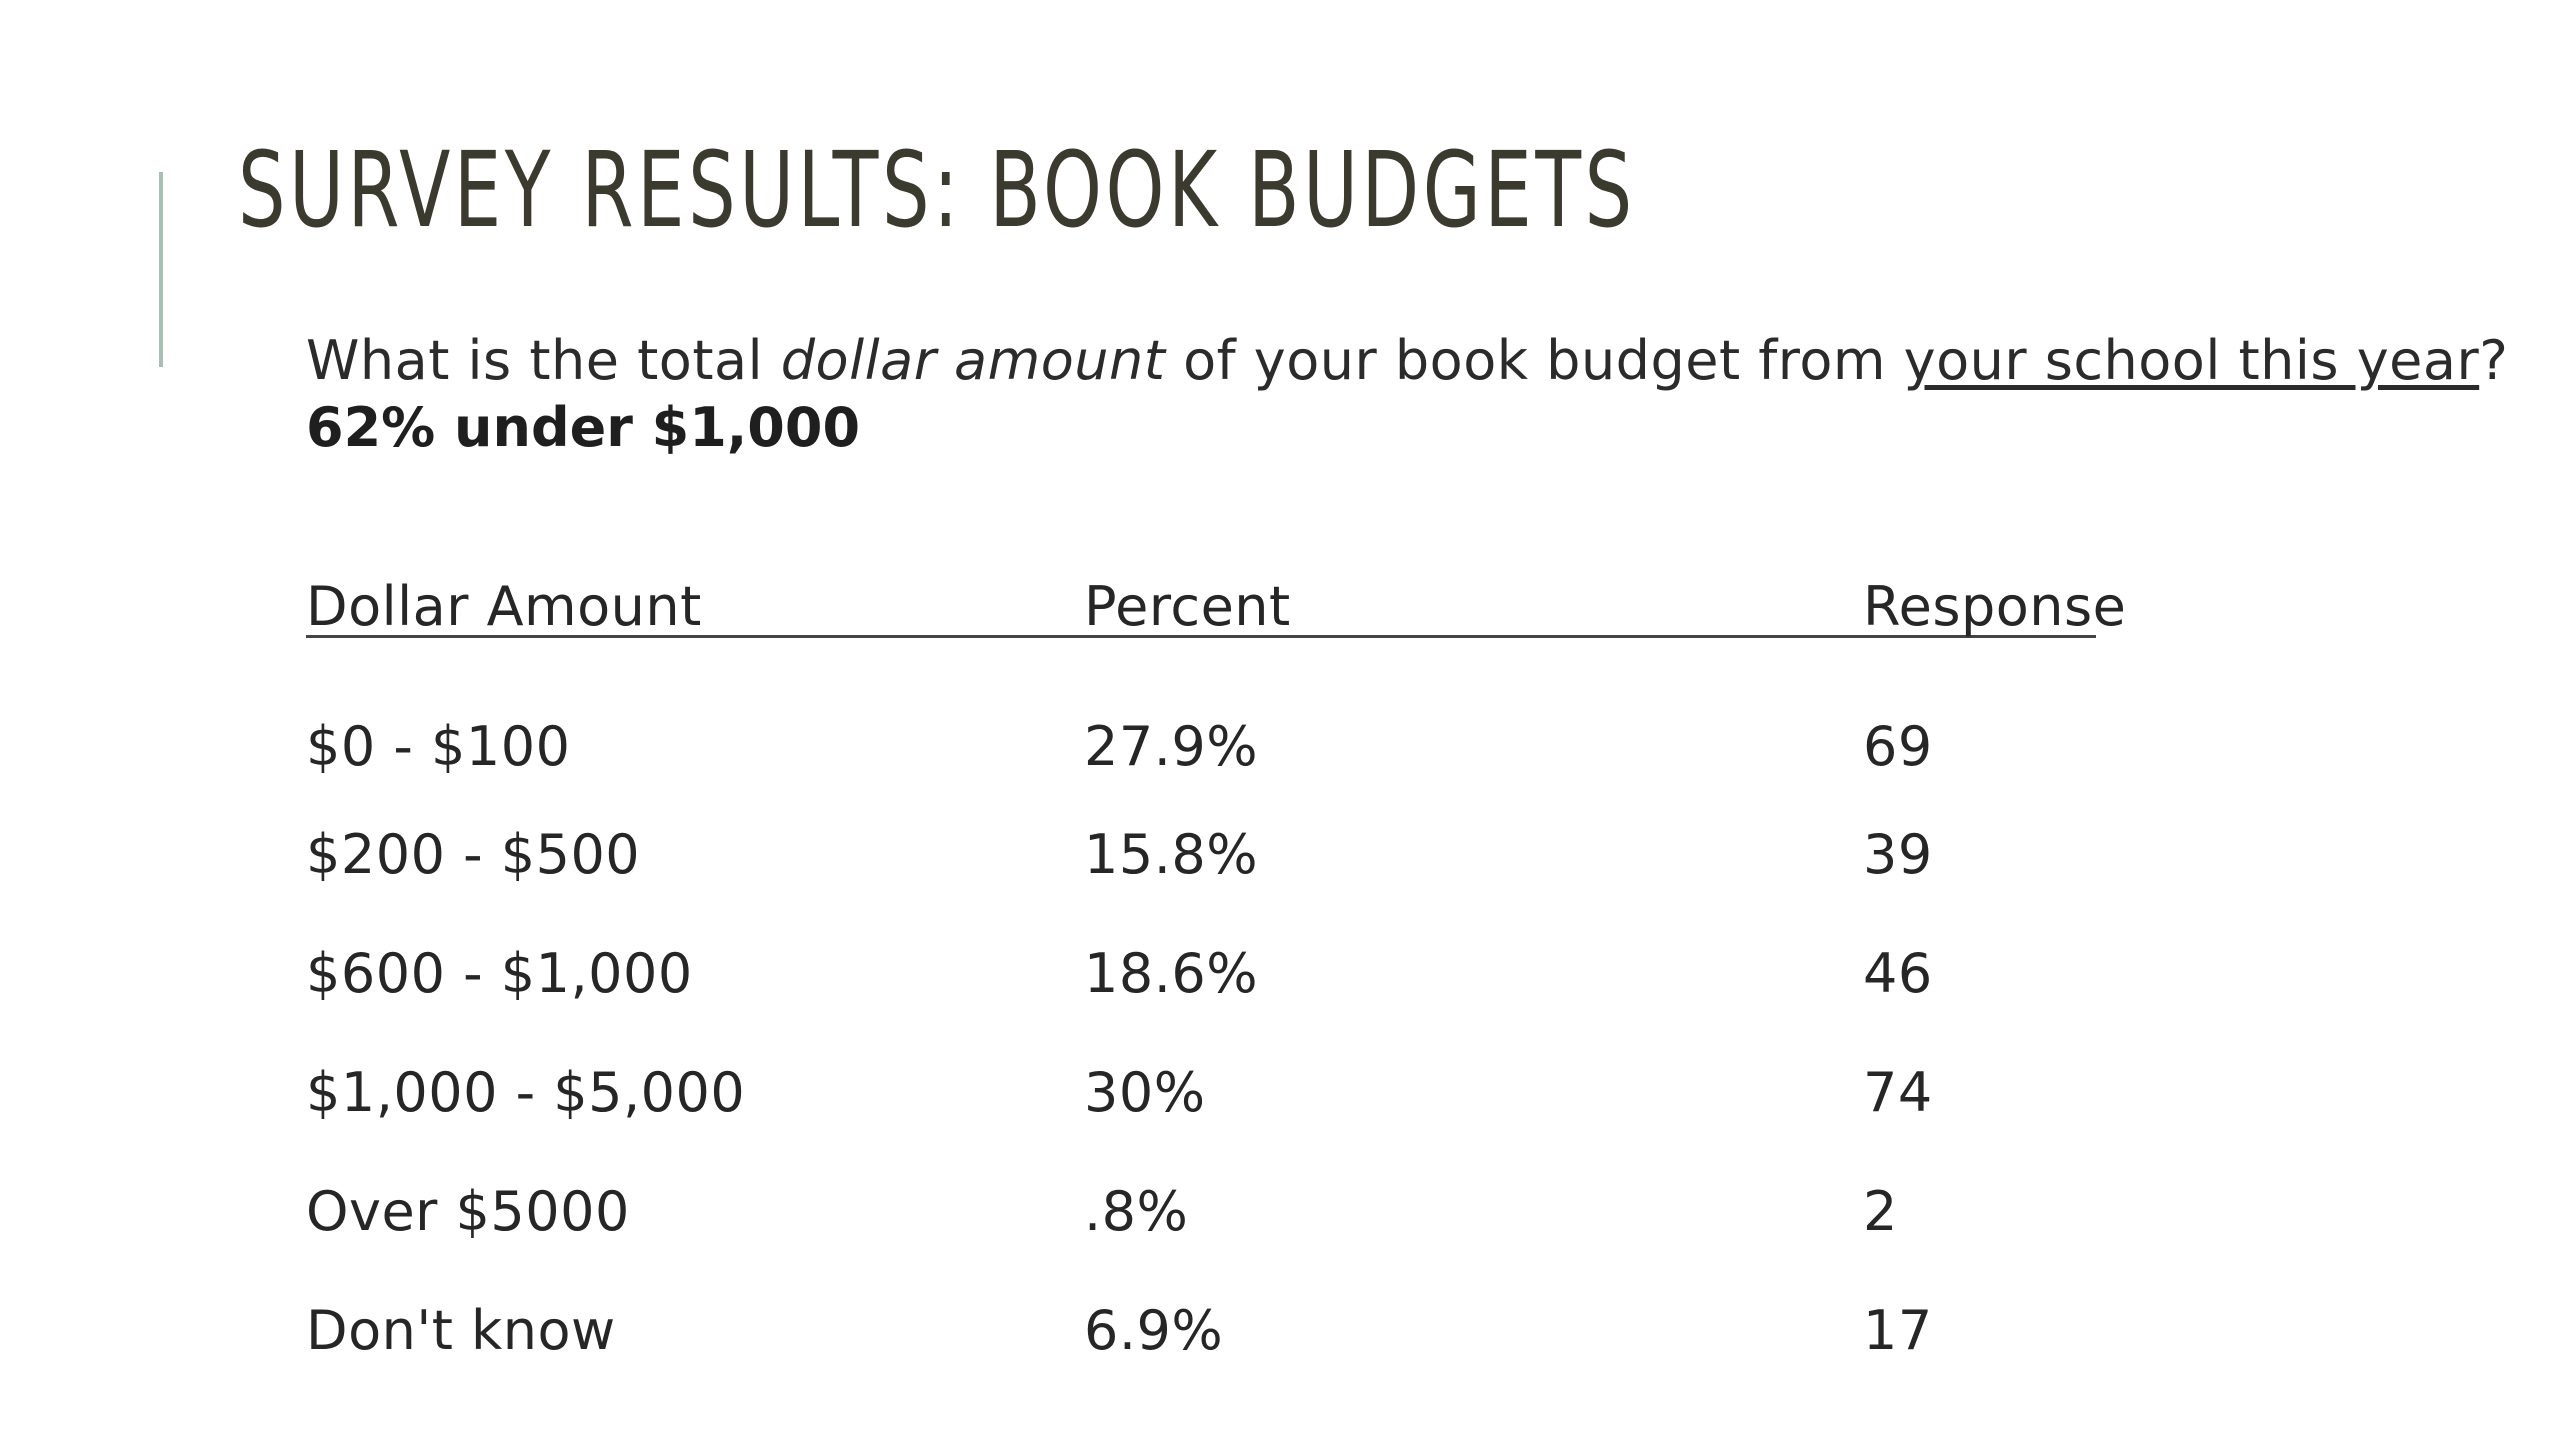  What do you see at coordinates (468, 1211) in the screenshot?
I see `cell-dollar-amount: Over $5000` at bounding box center [468, 1211].